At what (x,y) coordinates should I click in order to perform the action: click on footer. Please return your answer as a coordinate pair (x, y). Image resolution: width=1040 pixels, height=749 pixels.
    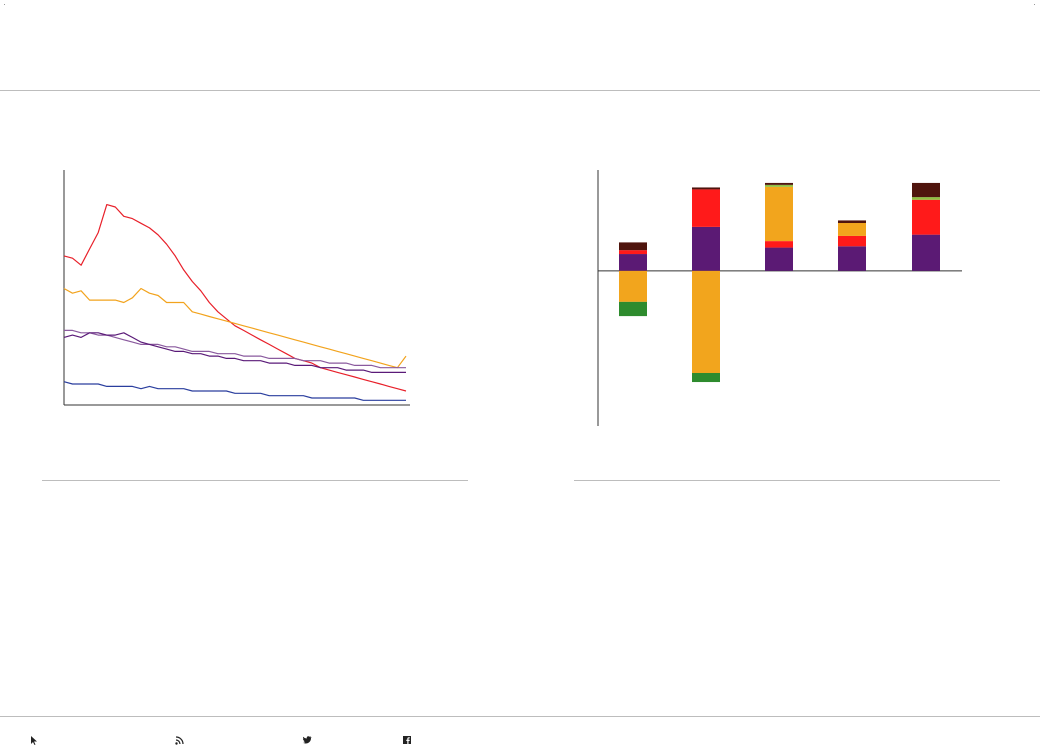
    Looking at the image, I should click on (520, 732).